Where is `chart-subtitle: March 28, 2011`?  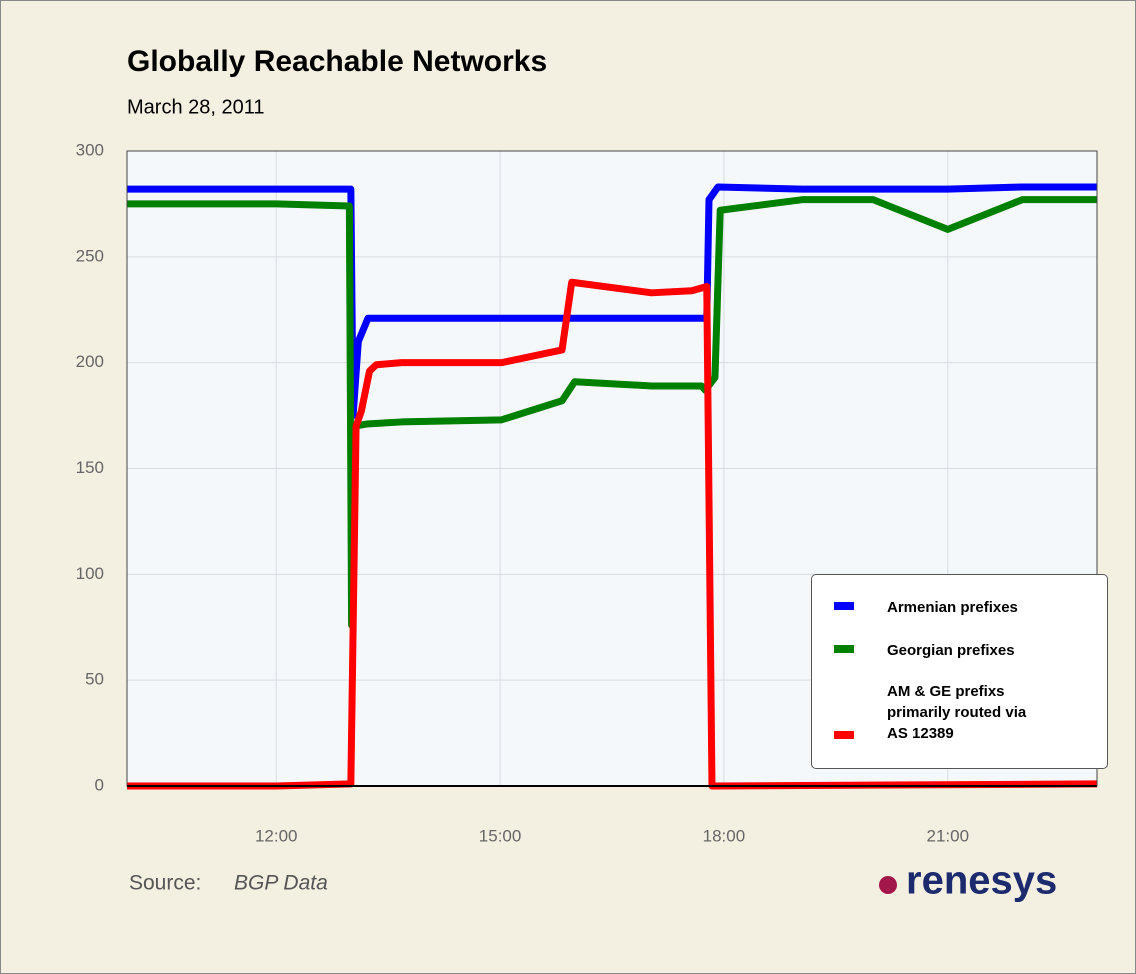
chart-subtitle: March 28, 2011 is located at coordinates (196, 107).